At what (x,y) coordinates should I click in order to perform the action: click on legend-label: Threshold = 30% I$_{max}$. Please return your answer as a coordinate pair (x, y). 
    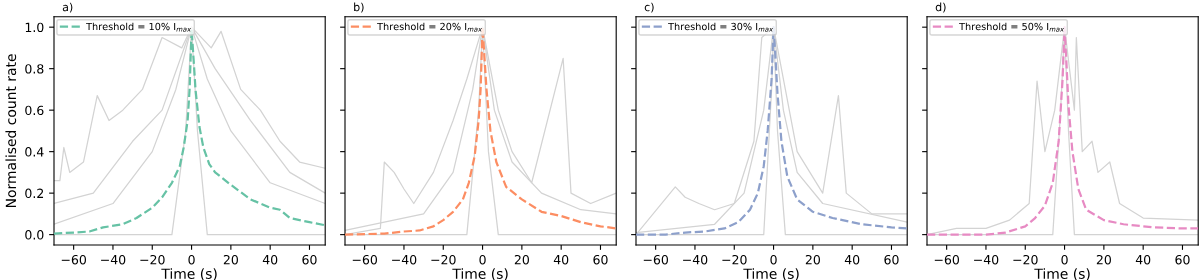
    Looking at the image, I should click on (721, 27).